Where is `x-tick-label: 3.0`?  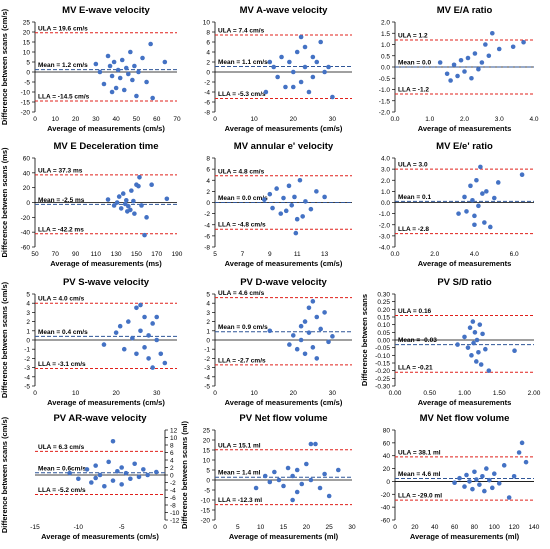 x-tick-label: 3.0 is located at coordinates (499, 119).